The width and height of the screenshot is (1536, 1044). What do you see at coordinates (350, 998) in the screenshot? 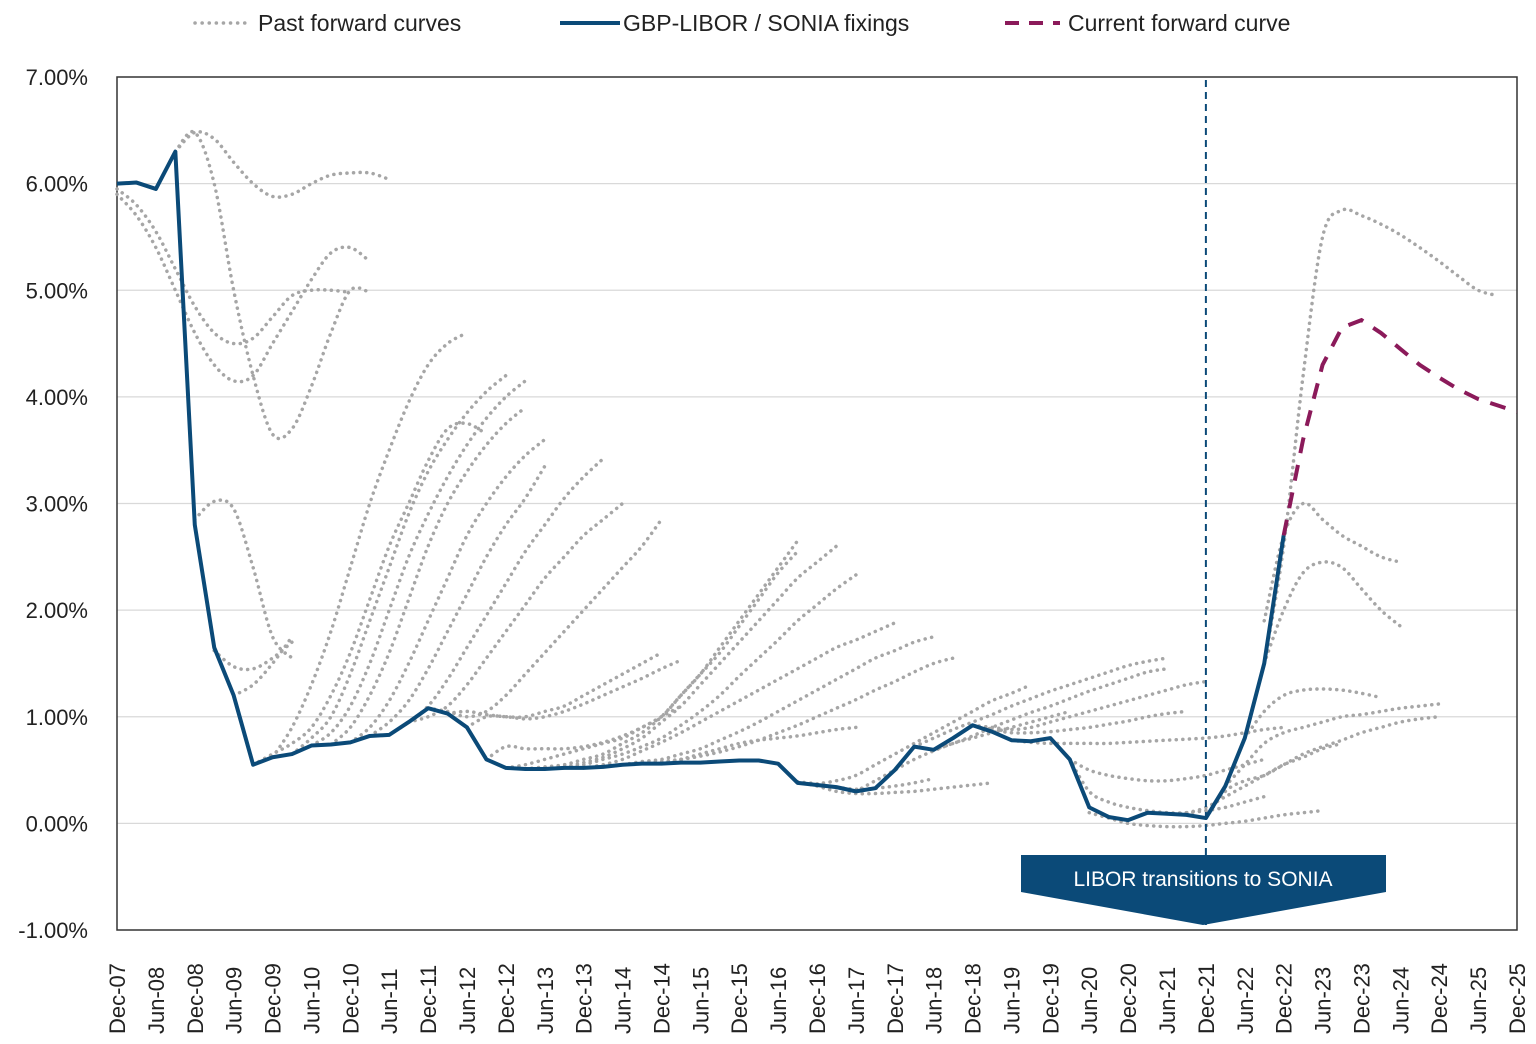
I see `x-tick-label: Dec-10` at bounding box center [350, 998].